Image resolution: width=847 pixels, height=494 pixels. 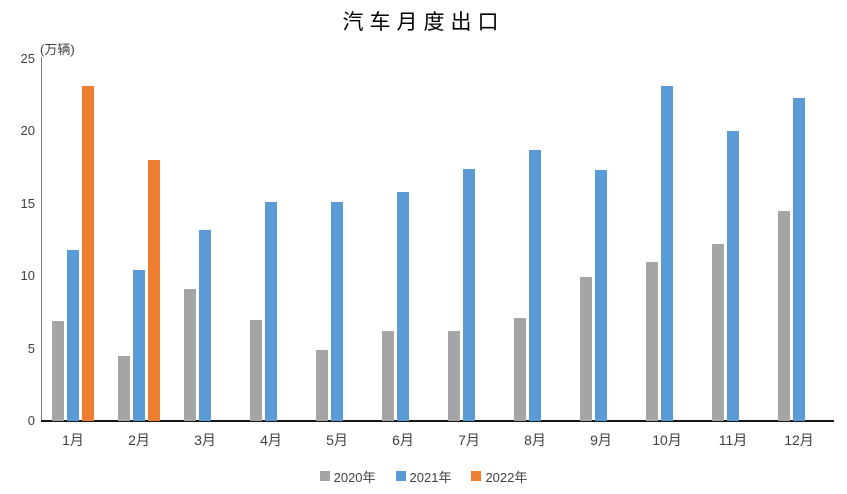 I want to click on bar-2021年-6月, so click(x=403, y=306).